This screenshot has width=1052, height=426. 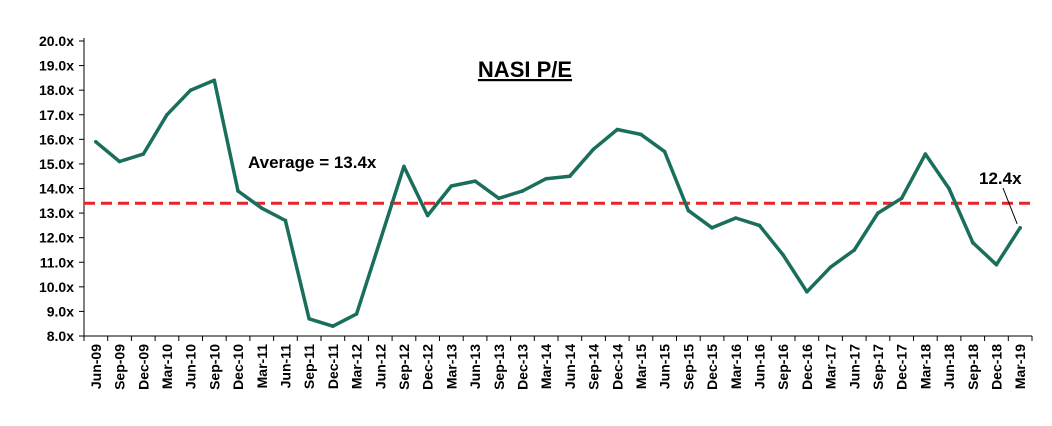 What do you see at coordinates (214, 367) in the screenshot?
I see `x-tick-label: Sep-10` at bounding box center [214, 367].